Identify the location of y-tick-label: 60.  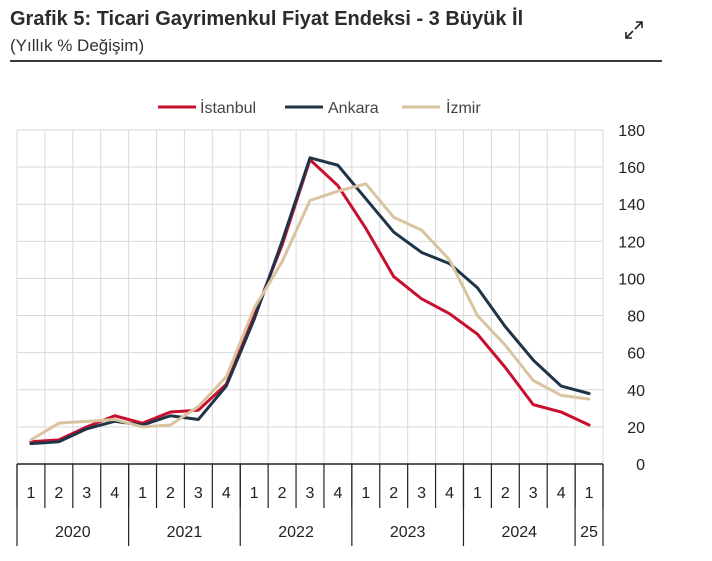
(636, 354).